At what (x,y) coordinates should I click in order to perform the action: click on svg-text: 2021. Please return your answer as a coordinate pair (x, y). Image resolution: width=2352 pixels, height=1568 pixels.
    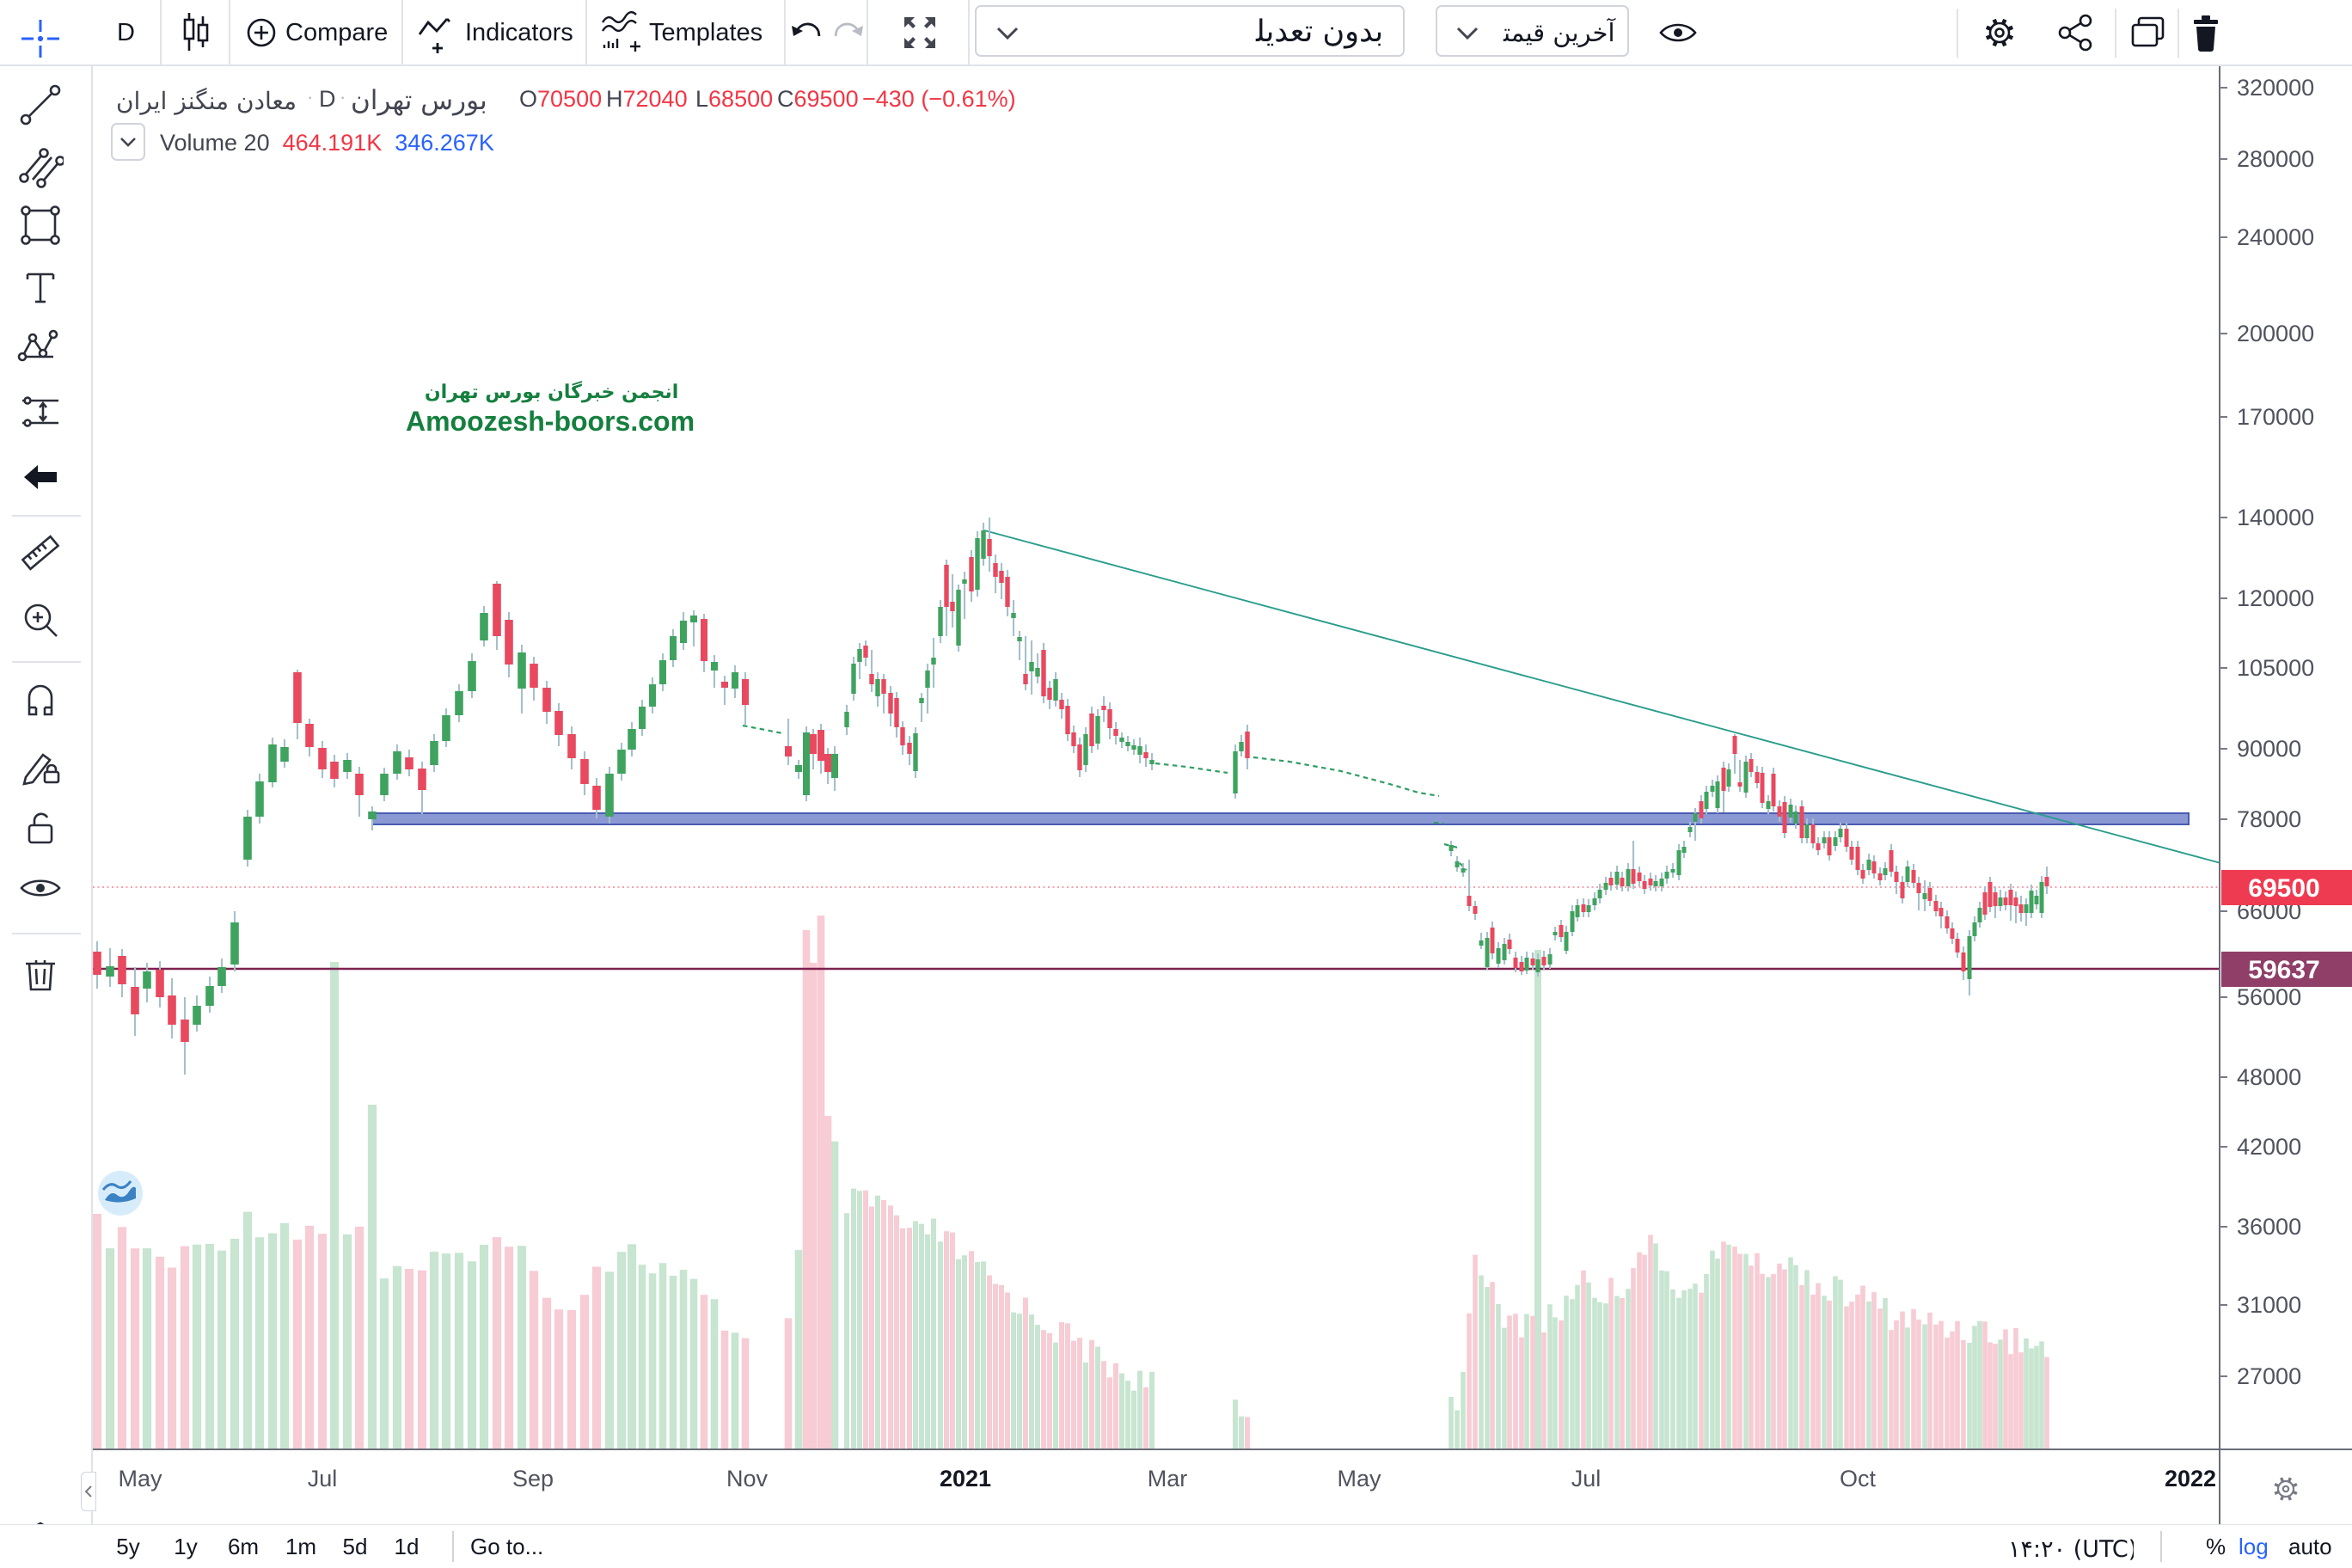
    Looking at the image, I should click on (965, 1478).